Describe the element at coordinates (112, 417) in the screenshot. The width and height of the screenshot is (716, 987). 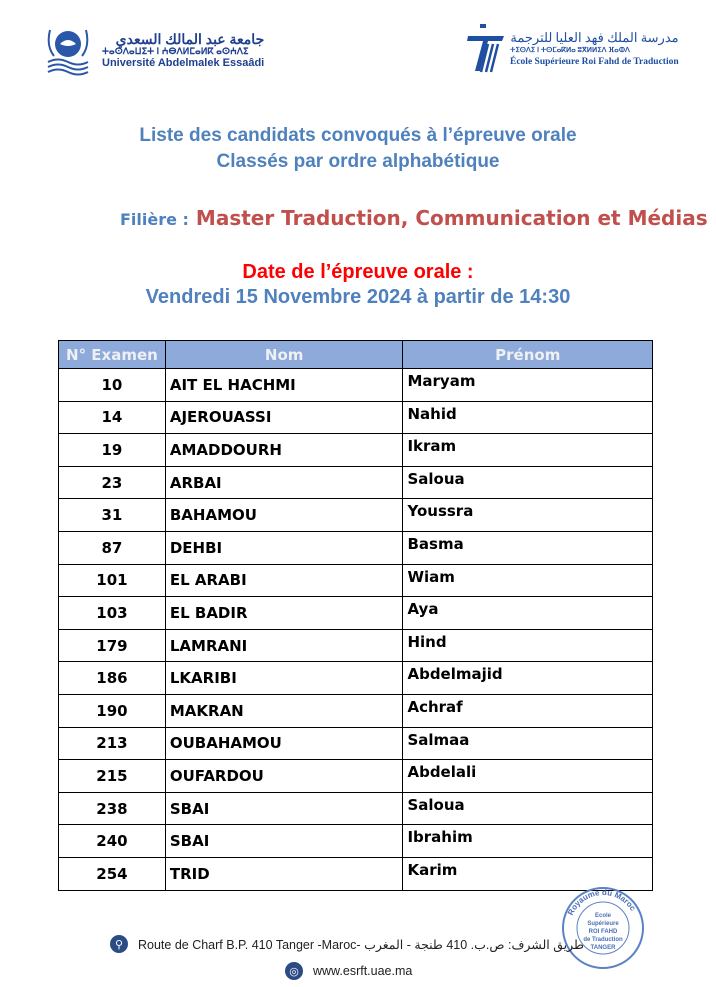
I see `cell-exam-number: 14` at that location.